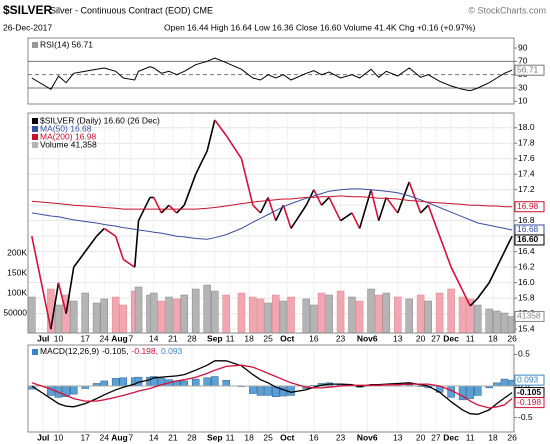  I want to click on x-tick-label: 23, so click(341, 437).